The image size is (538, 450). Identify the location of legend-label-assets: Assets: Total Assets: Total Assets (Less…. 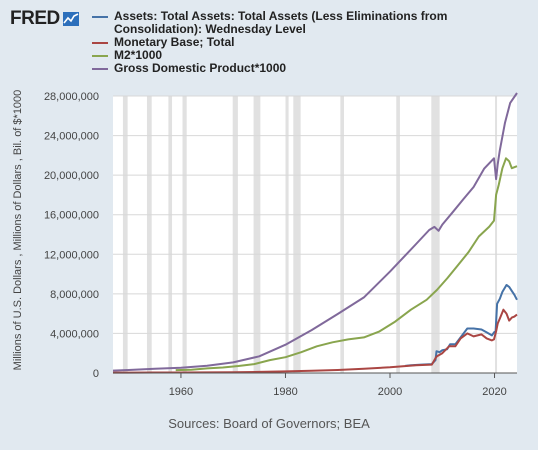
(281, 22).